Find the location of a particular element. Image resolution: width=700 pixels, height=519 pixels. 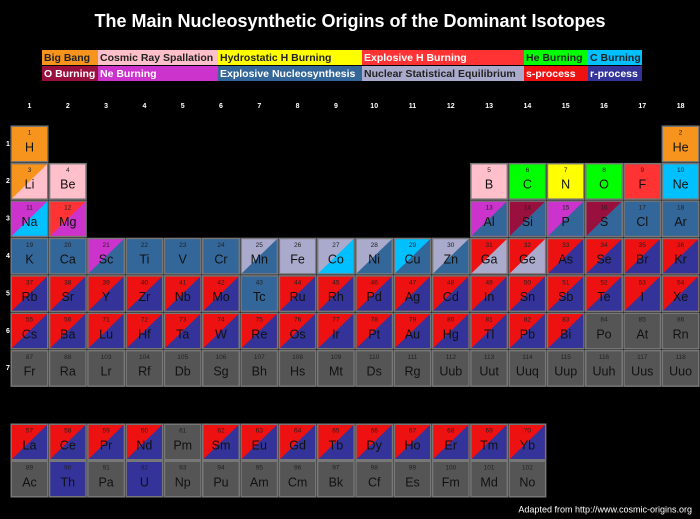

element-symbol: Zr is located at coordinates (144, 297).